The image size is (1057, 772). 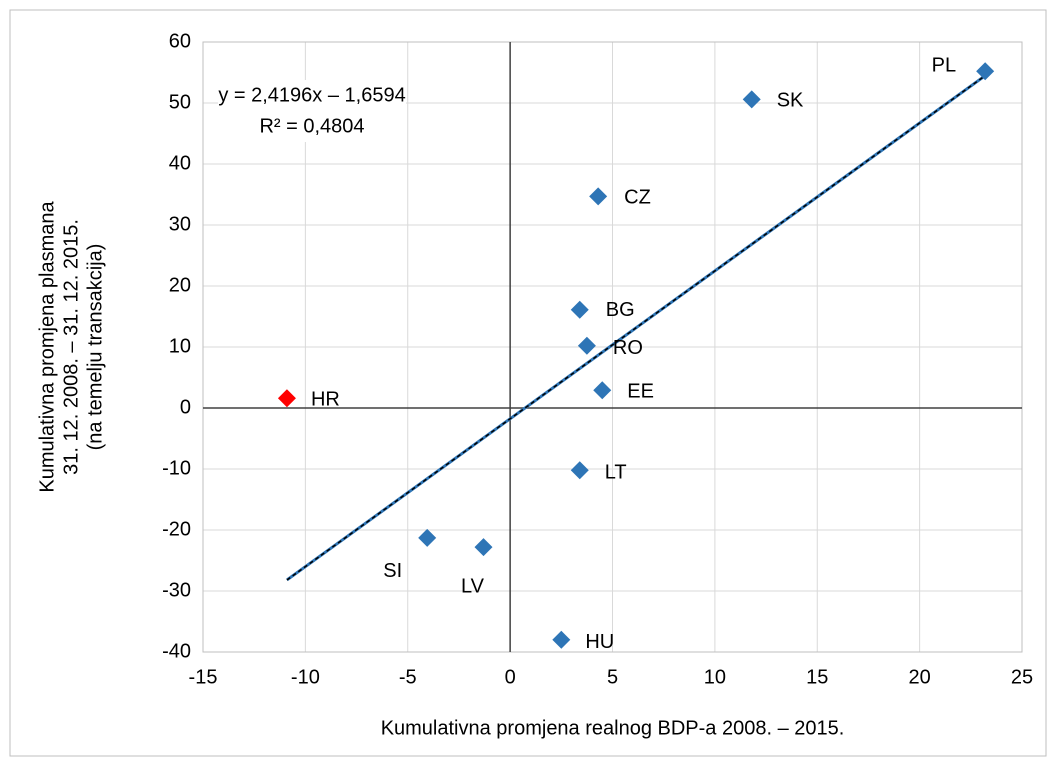 I want to click on point-label: LV, so click(x=473, y=586).